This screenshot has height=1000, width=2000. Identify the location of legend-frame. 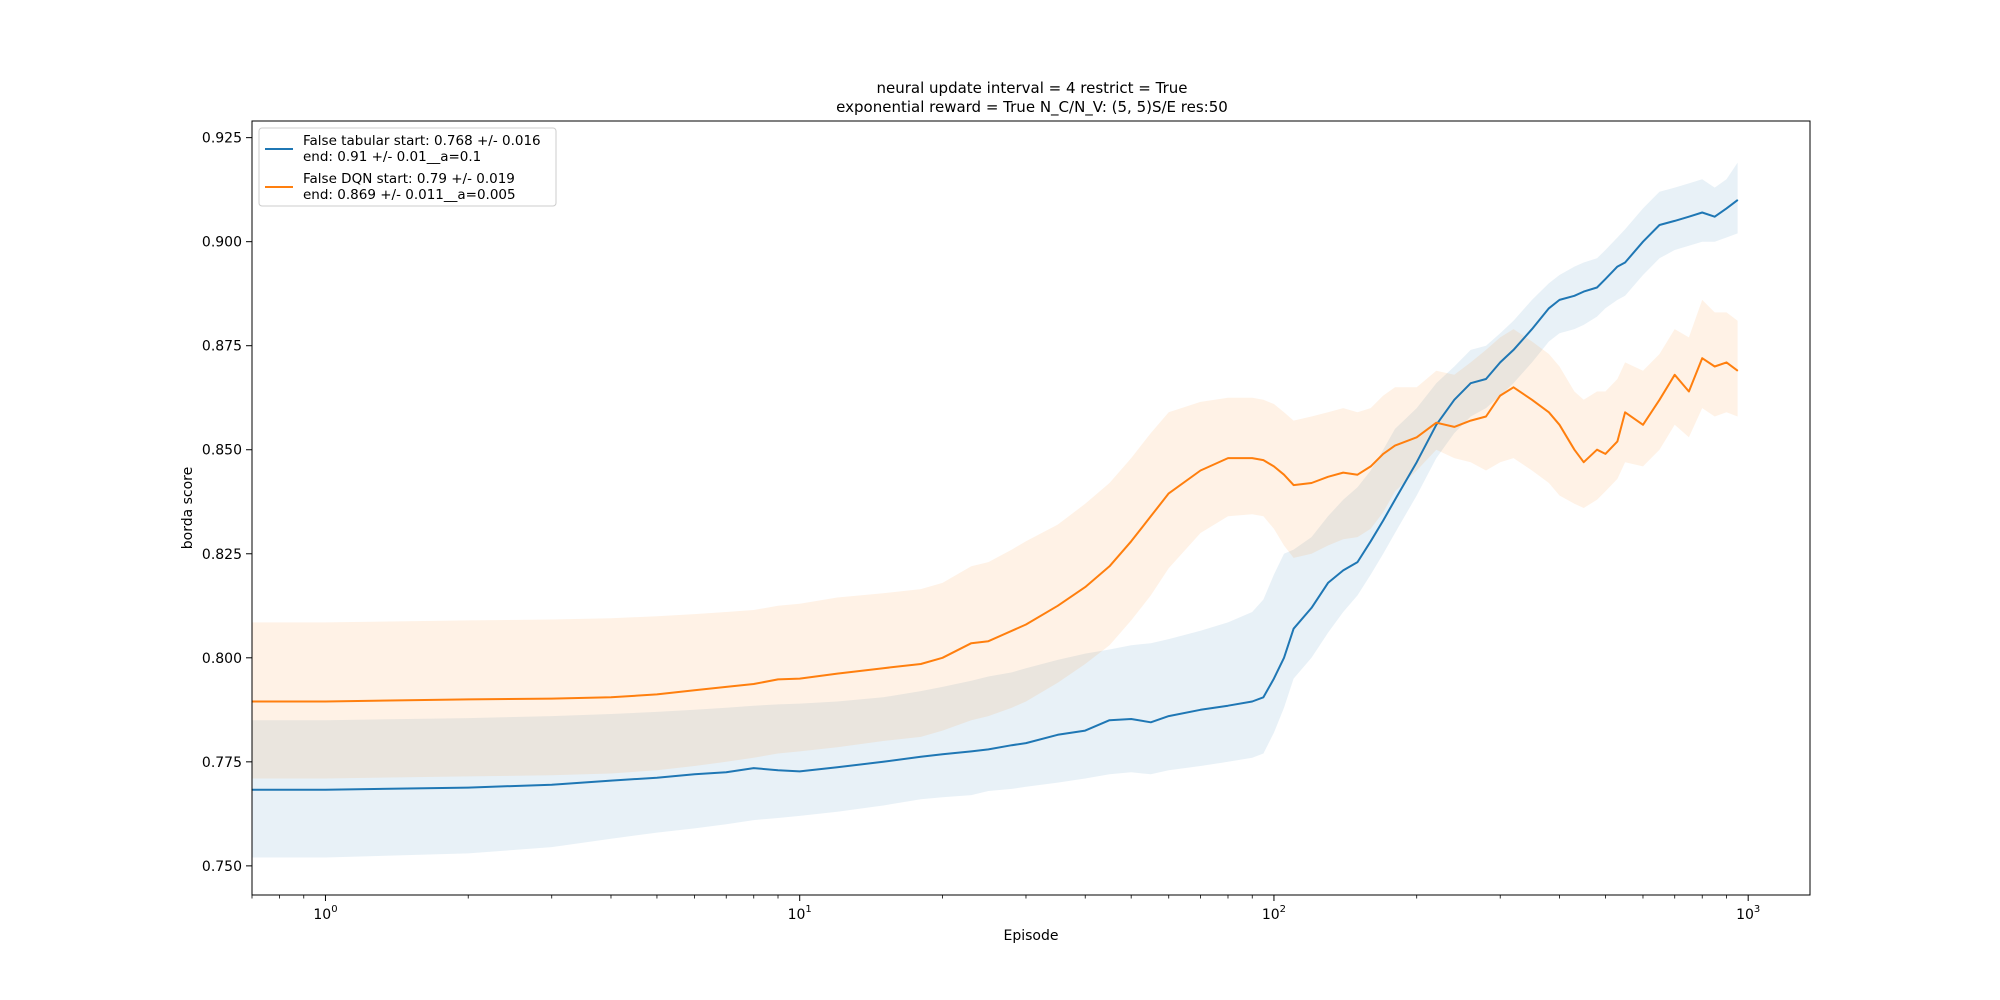
(407, 167).